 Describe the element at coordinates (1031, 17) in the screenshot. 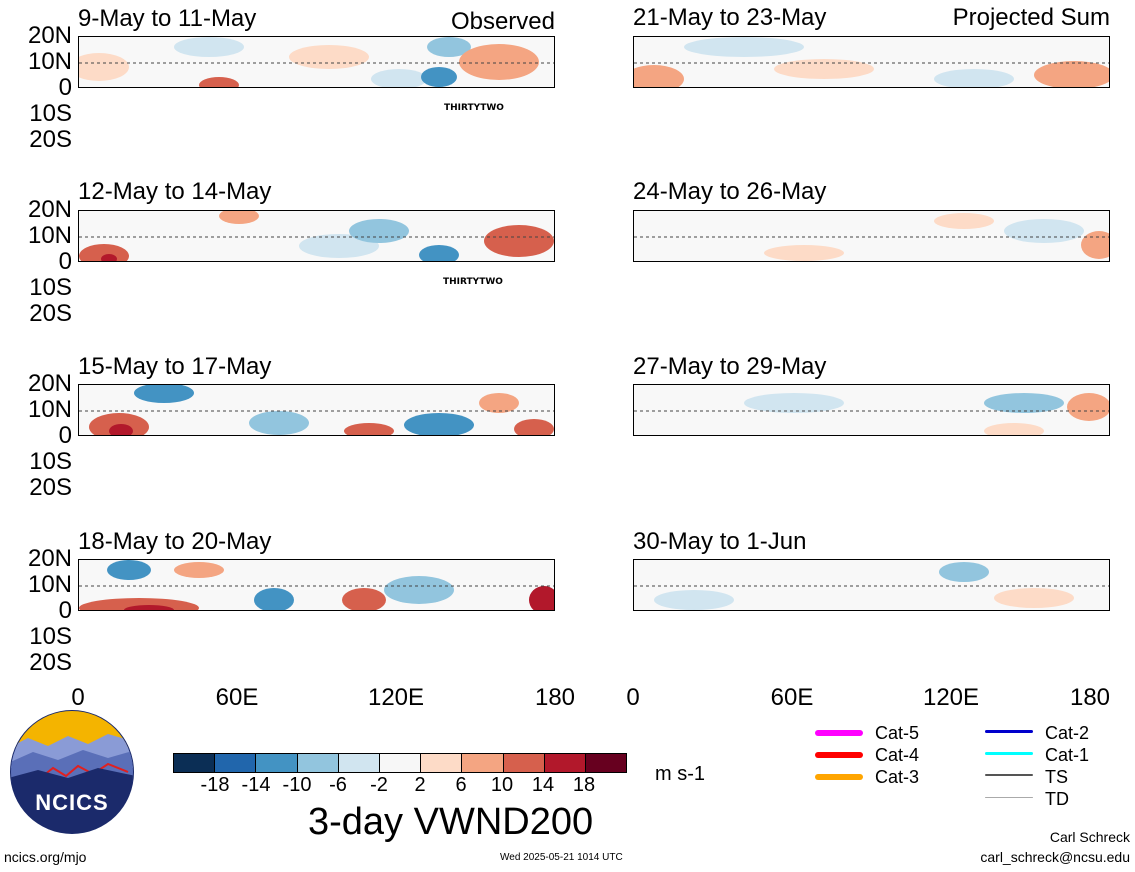

I see `projected-sum-label: Projected Sum` at that location.